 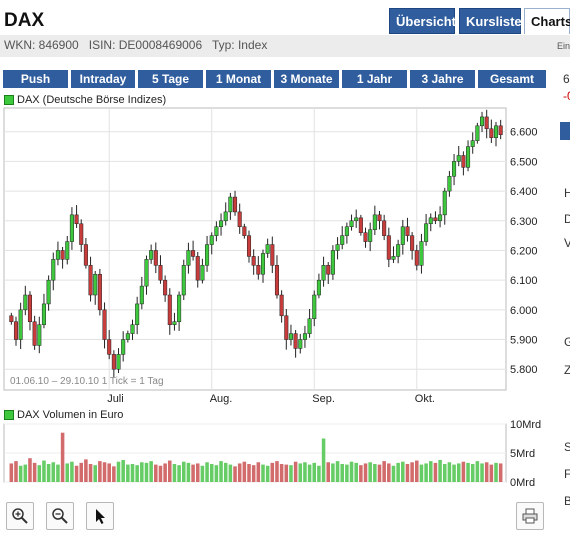 I want to click on range-1-monat-button: 1 Monat, so click(x=238, y=79).